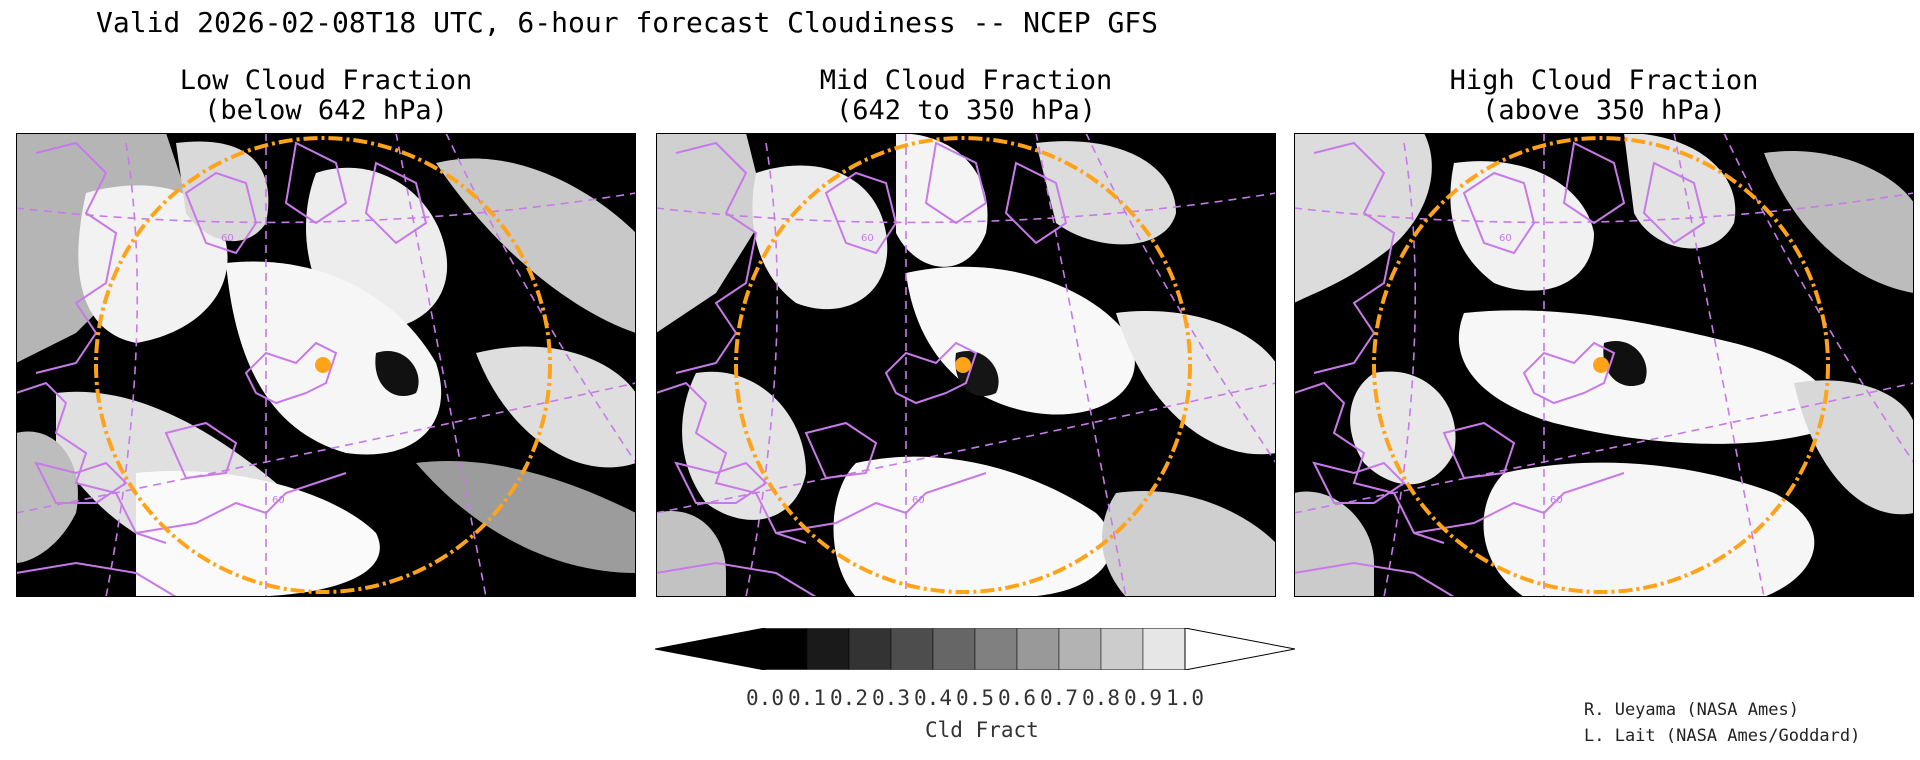  I want to click on colorbar-tick-label: 0.2, so click(849, 698).